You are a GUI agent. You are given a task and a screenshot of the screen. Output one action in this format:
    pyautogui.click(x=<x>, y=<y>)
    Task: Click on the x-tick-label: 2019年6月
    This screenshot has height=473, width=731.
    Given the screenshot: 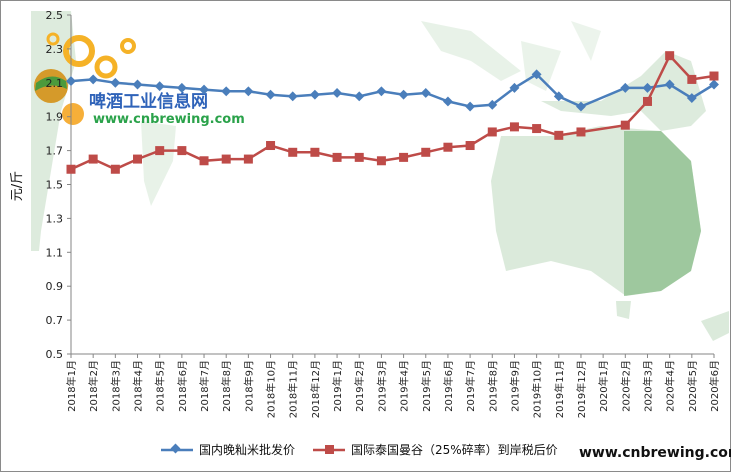 What is the action you would take?
    pyautogui.click(x=448, y=386)
    